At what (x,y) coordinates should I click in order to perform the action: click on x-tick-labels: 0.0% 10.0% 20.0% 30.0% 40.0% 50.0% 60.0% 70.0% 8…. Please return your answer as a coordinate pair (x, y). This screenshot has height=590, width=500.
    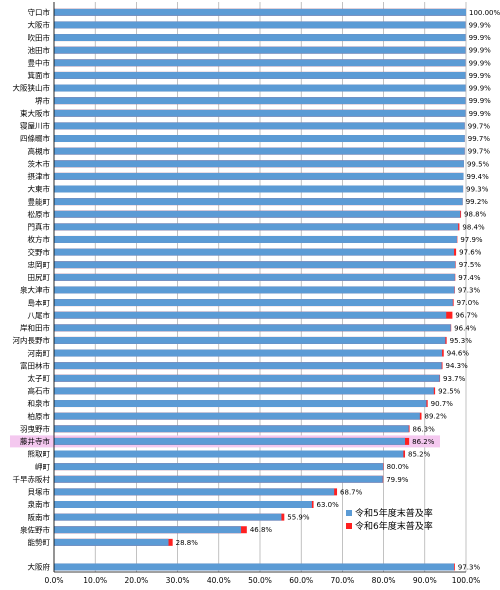
    Looking at the image, I should click on (262, 580).